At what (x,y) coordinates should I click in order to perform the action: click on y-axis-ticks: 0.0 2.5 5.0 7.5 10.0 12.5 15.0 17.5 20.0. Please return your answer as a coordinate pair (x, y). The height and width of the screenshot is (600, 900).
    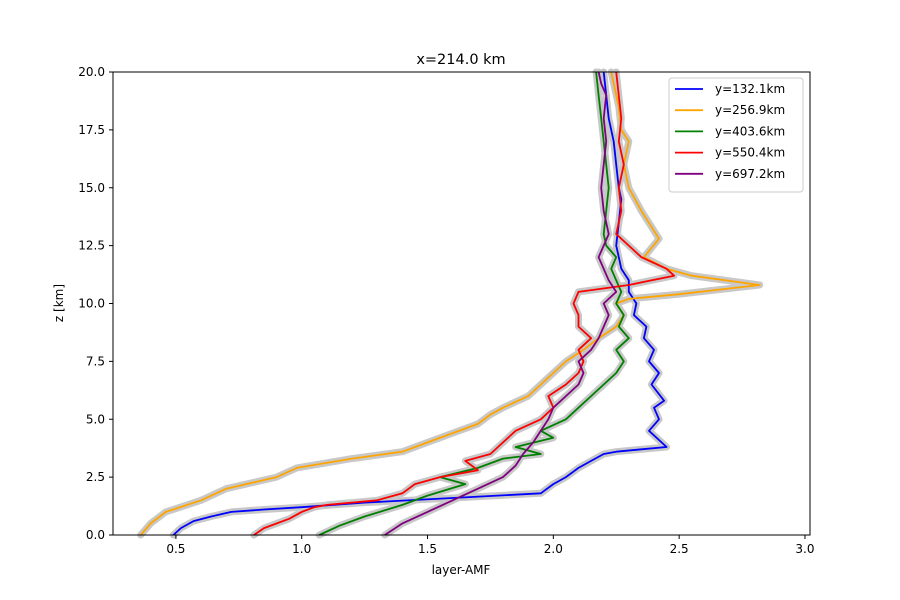
    Looking at the image, I should click on (95, 303).